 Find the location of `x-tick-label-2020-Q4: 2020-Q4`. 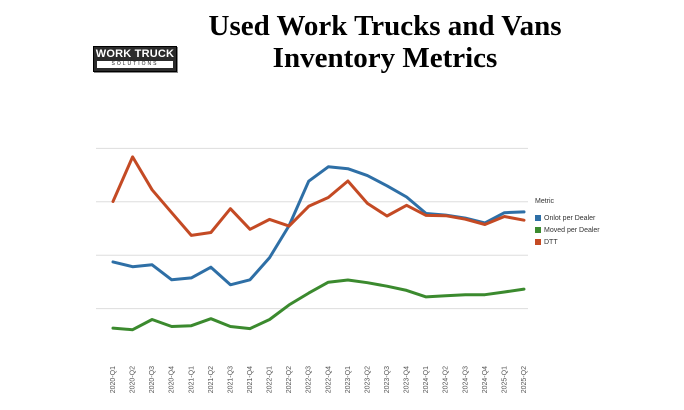

x-tick-label-2020-Q4: 2020-Q4 is located at coordinates (172, 379).